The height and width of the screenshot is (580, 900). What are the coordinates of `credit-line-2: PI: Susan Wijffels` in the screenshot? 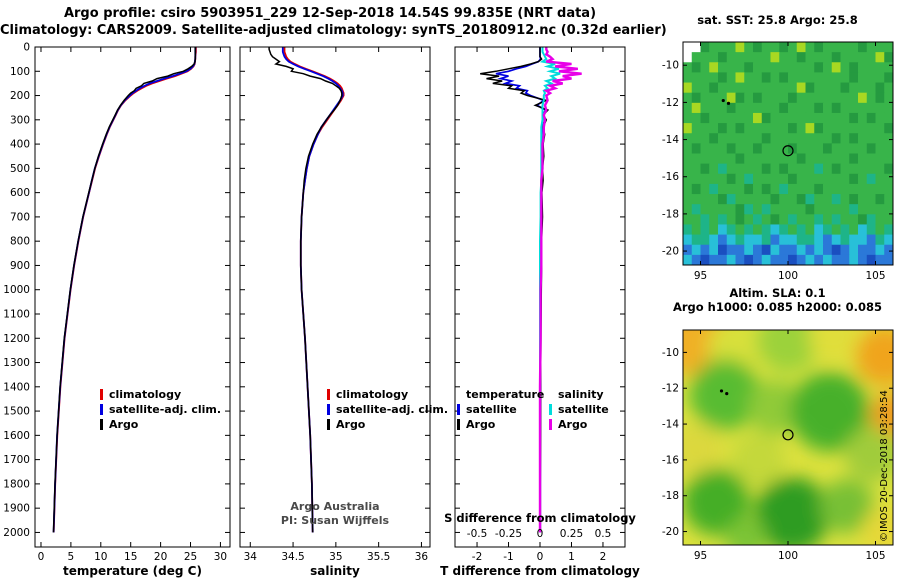 It's located at (335, 520).